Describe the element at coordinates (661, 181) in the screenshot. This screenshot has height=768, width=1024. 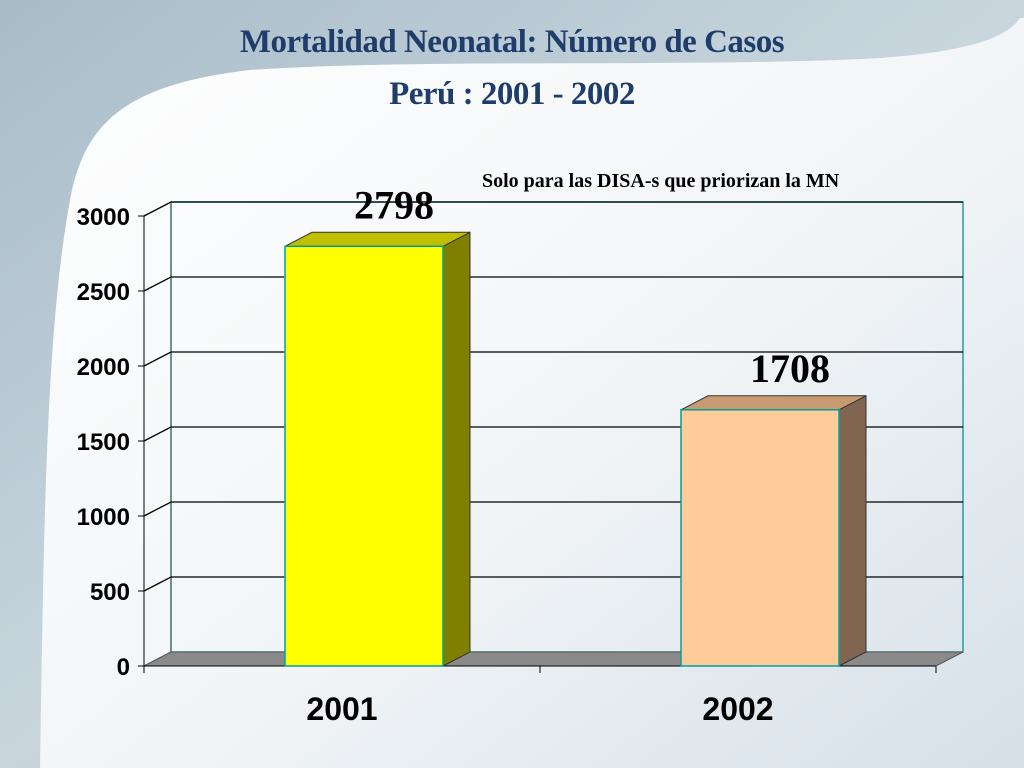
I see `chart-annotation: Solo para las DISA-s que priorizan la MN` at that location.